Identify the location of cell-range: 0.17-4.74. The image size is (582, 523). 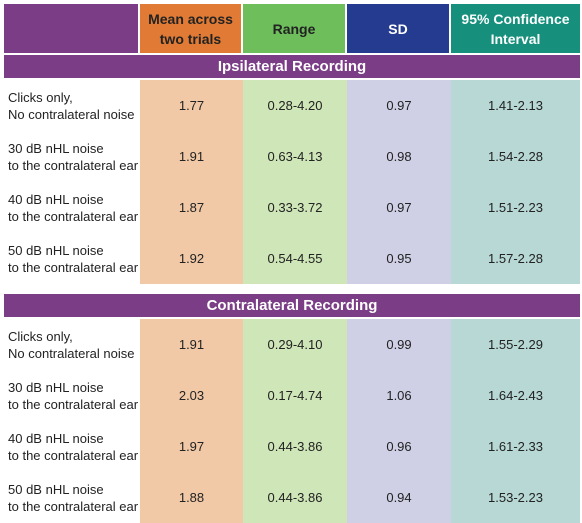
(295, 395).